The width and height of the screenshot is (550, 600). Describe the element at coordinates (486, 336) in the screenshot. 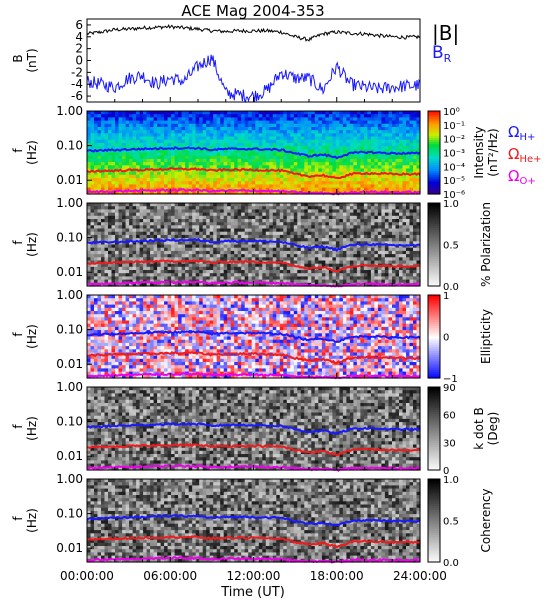

I see `colorbar-label: Ellipticity` at that location.